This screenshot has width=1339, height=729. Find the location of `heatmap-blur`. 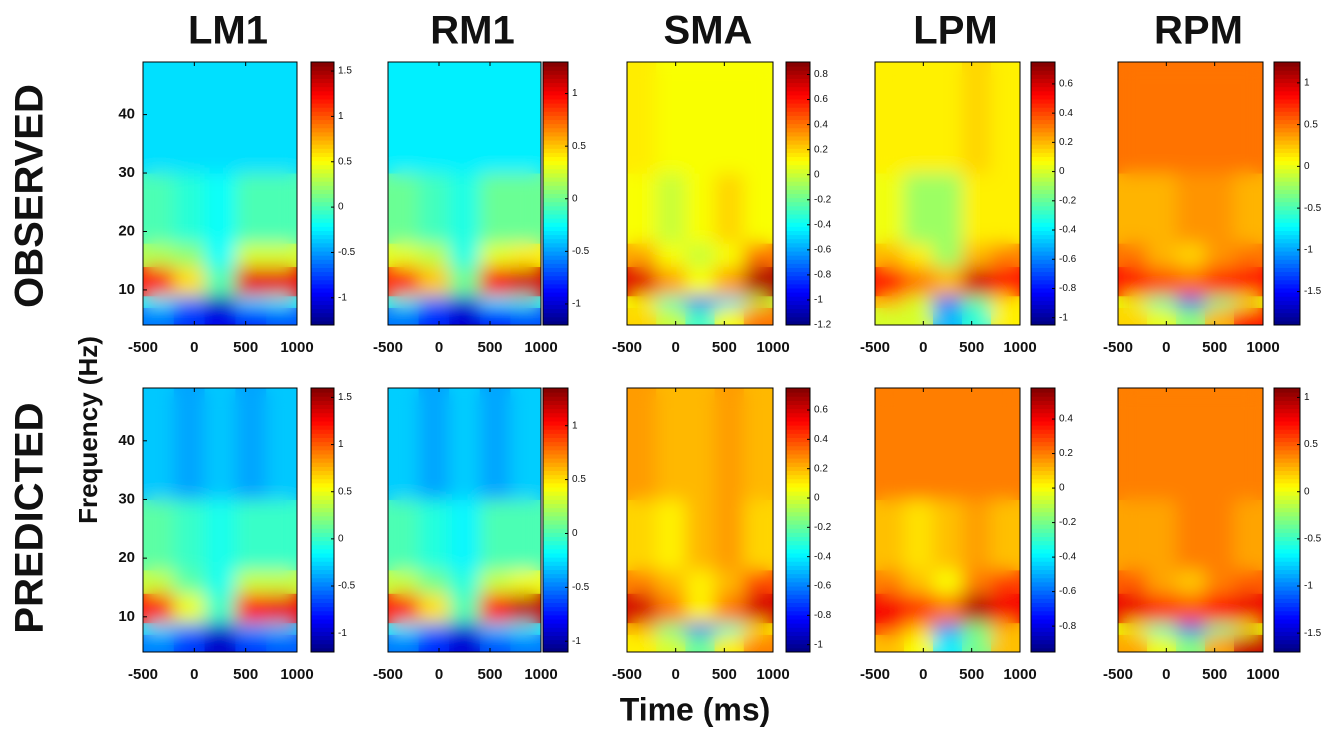

heatmap-blur is located at coordinates (220, 193).